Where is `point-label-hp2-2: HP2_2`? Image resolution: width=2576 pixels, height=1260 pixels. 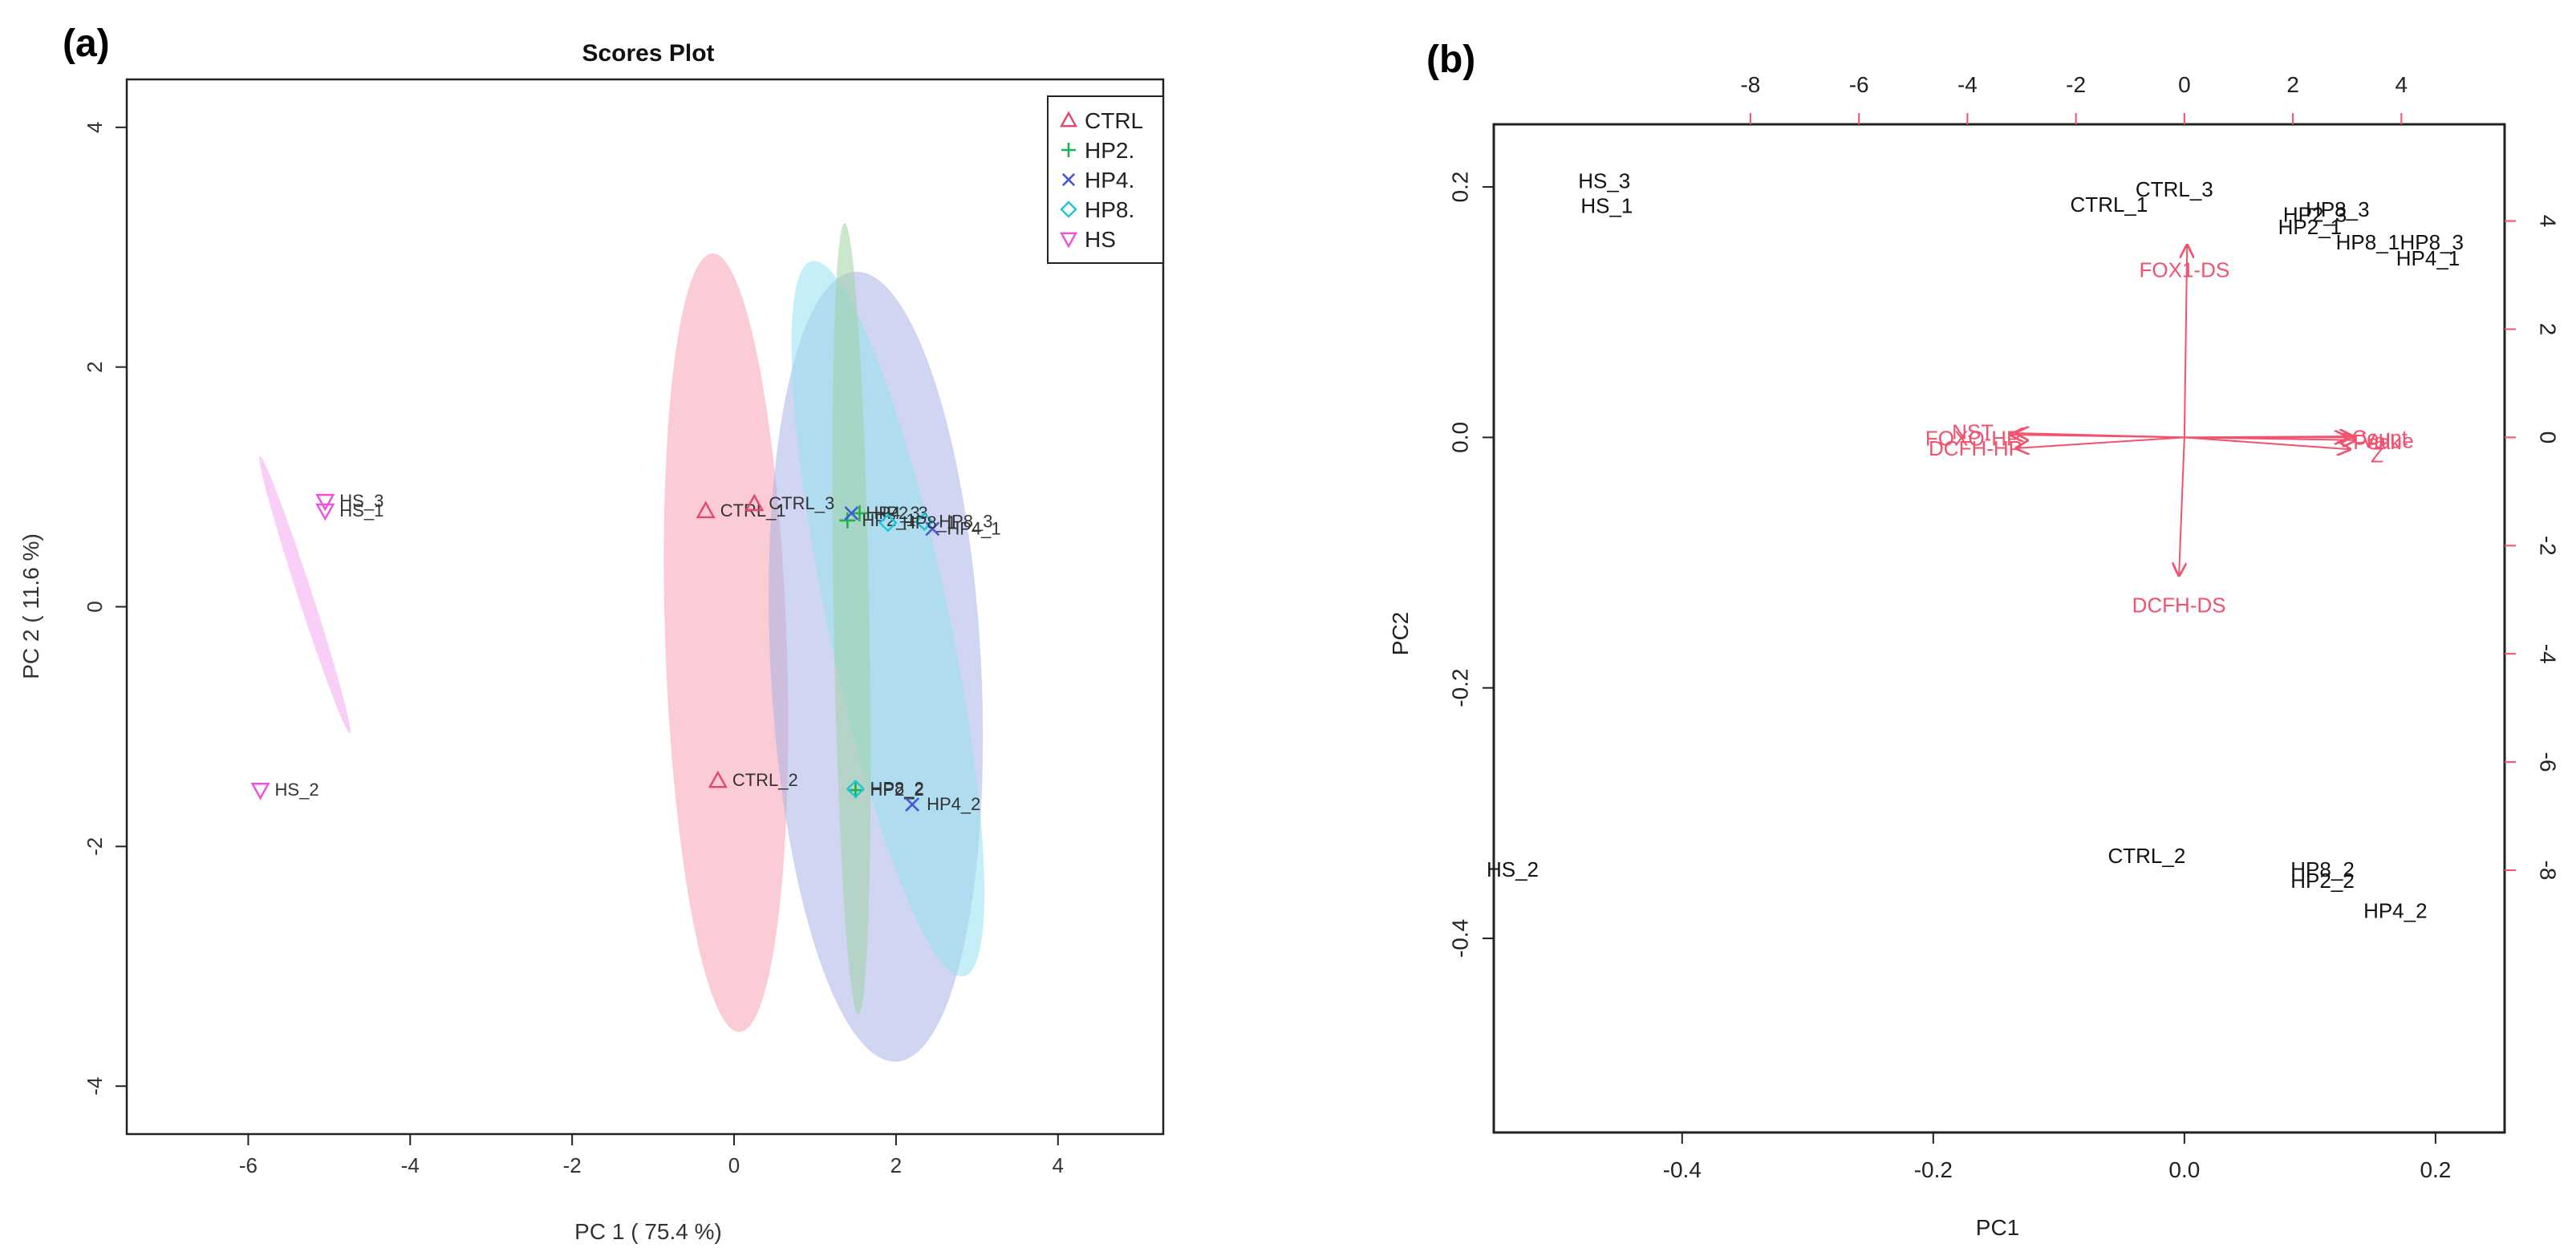 point-label-hp2-2: HP2_2 is located at coordinates (896, 790).